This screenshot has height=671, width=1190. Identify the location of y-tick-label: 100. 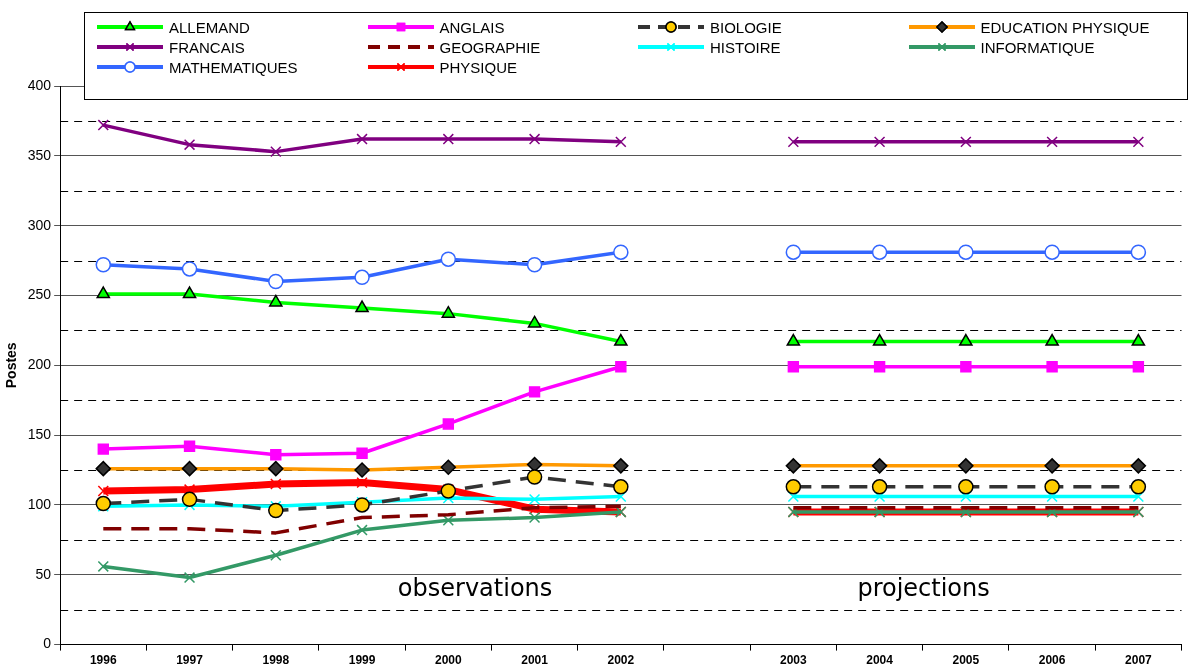
(39, 503).